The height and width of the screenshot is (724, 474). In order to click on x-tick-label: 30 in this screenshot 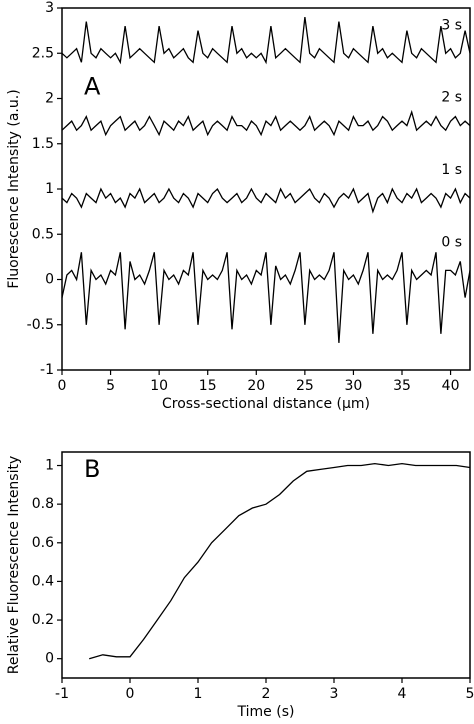, I will do `click(354, 386)`.